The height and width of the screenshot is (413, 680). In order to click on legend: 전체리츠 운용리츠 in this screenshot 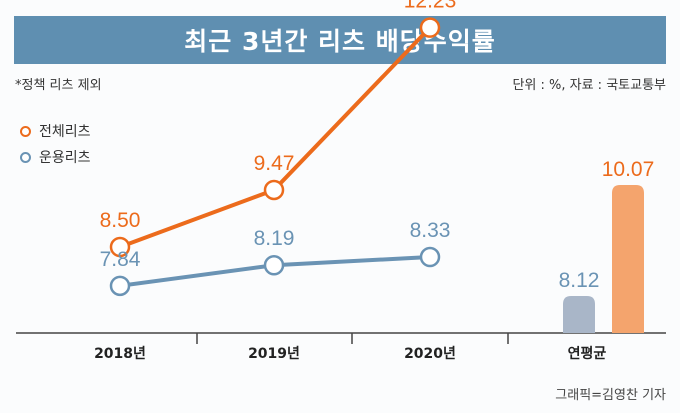, I will do `click(55, 144)`.